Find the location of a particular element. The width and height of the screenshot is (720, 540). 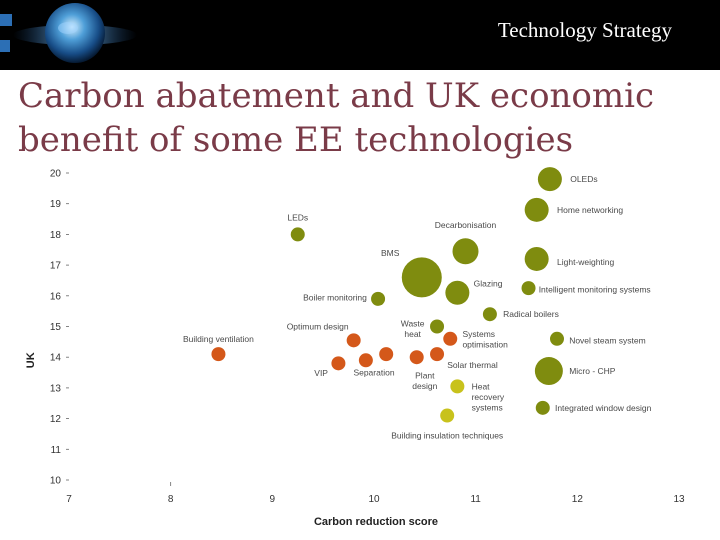

y-axis-title: UK is located at coordinates (31, 360).